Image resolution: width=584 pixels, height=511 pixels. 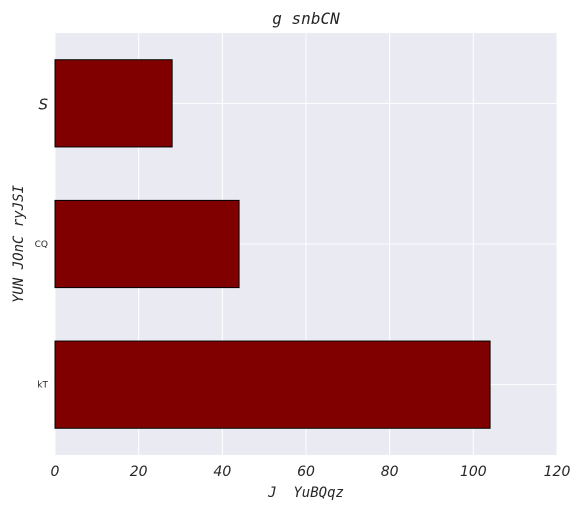 What do you see at coordinates (41, 245) in the screenshot?
I see `y-tick-label: CQ` at bounding box center [41, 245].